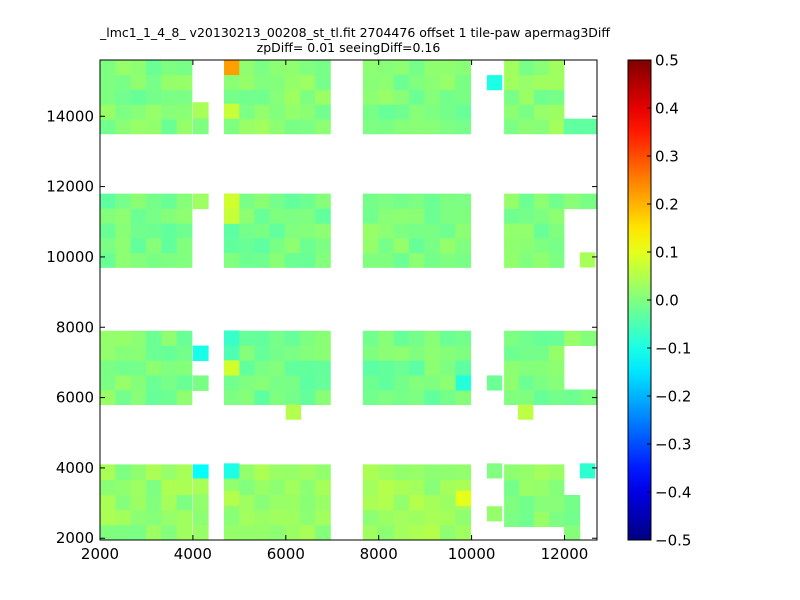  Describe the element at coordinates (472, 554) in the screenshot. I see `x-tick-label: 10000` at that location.